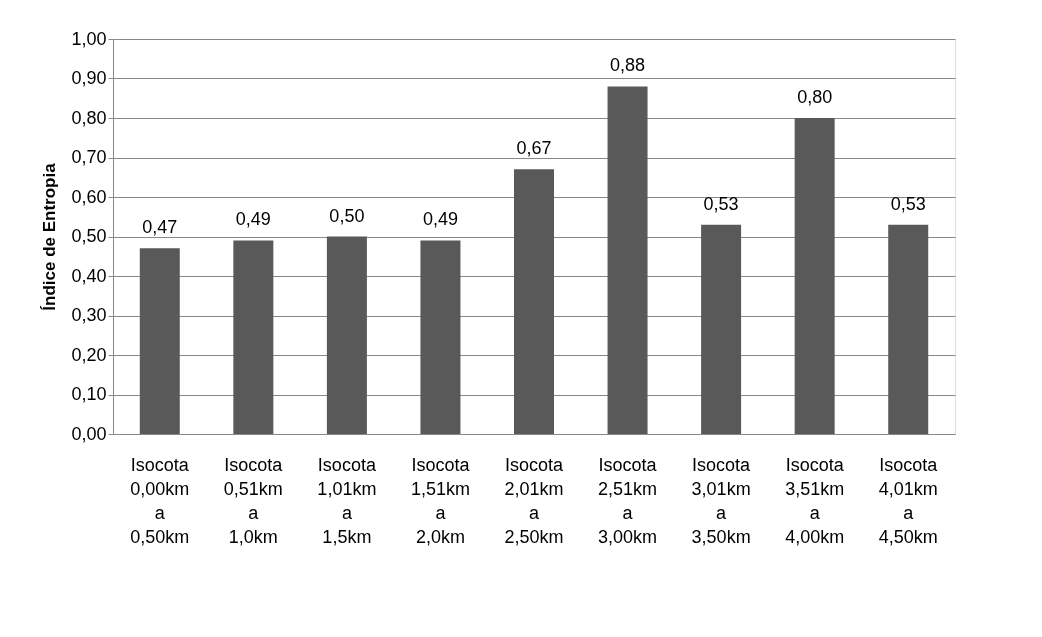 The image size is (1042, 637). I want to click on x-tick-label: Isocota 4,01km a 4,50km, so click(908, 500).